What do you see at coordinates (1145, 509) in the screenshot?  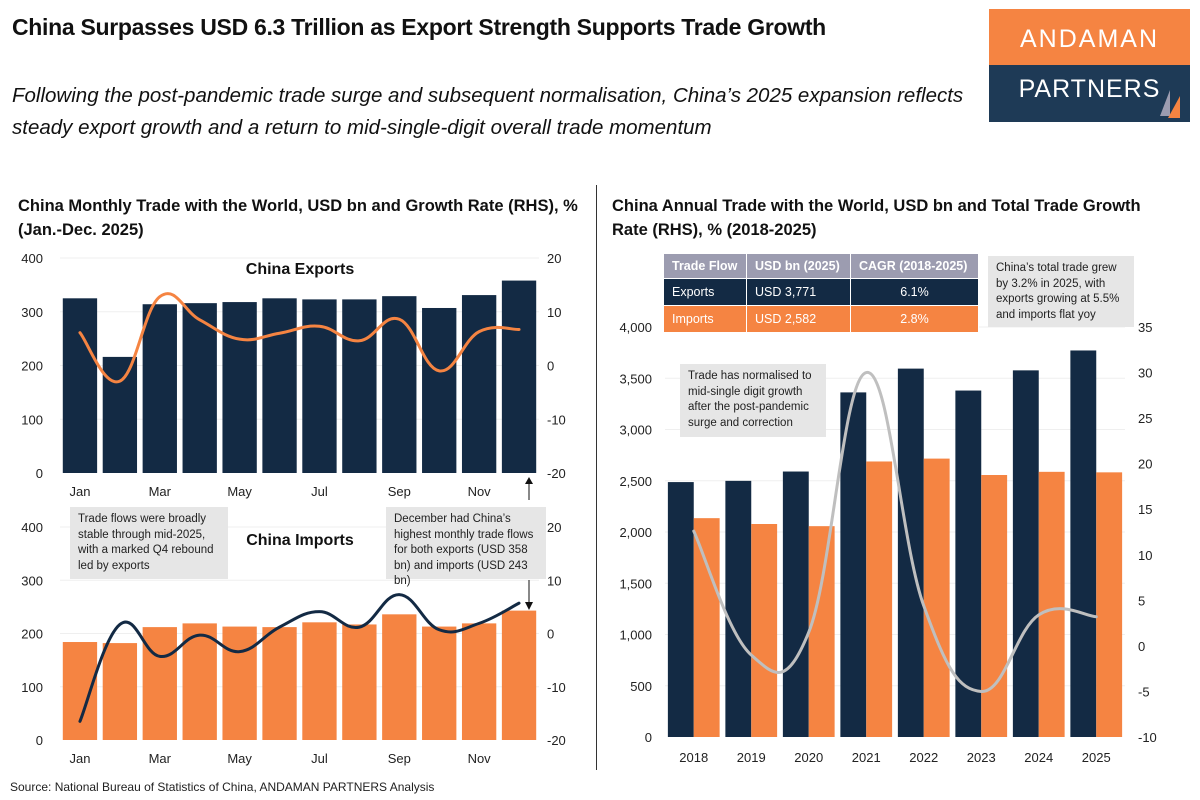 I see `y2-tick-label: 15` at bounding box center [1145, 509].